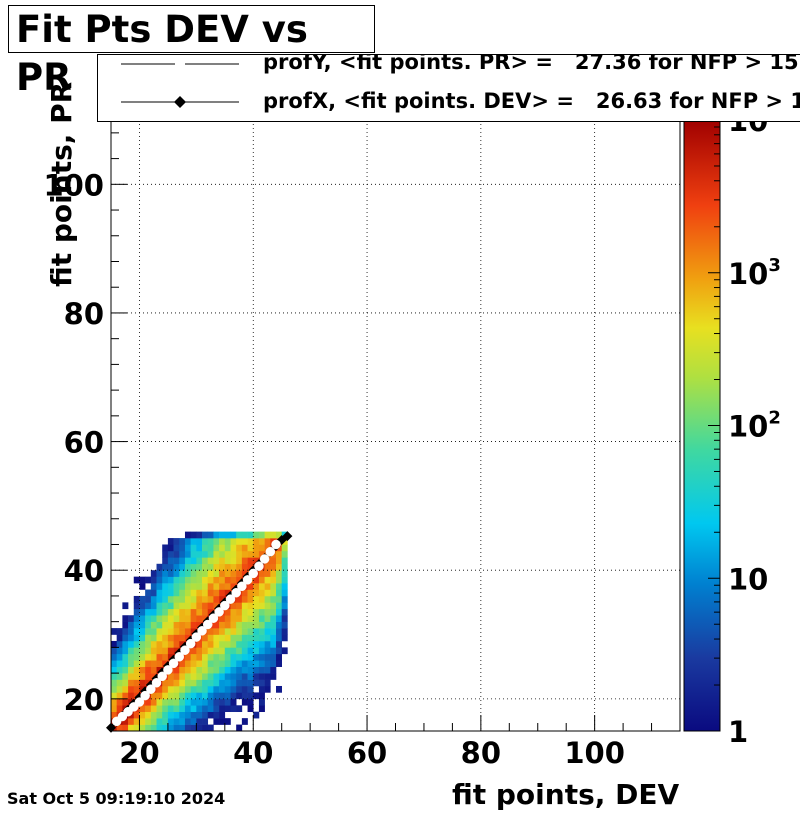 The image size is (800, 814). Describe the element at coordinates (139, 753) in the screenshot. I see `x-tick-label: 20` at that location.